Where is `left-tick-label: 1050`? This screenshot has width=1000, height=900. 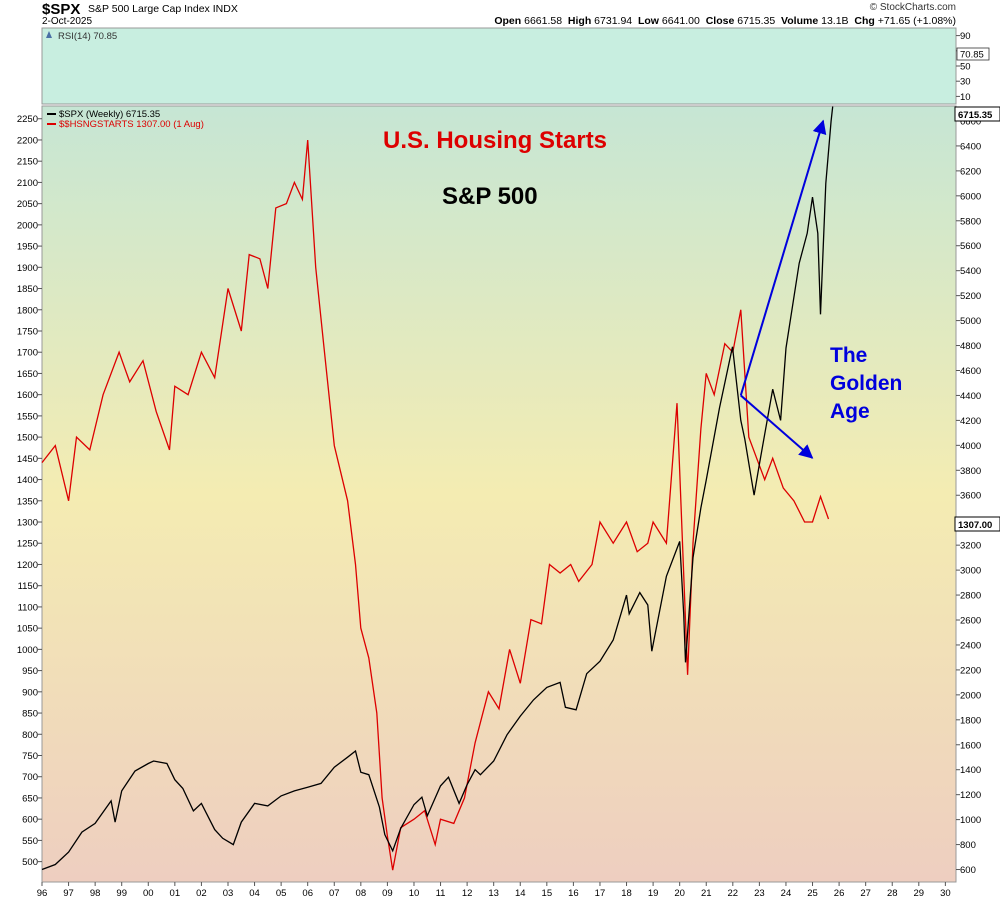
left-tick-label: 1050 is located at coordinates (27, 629).